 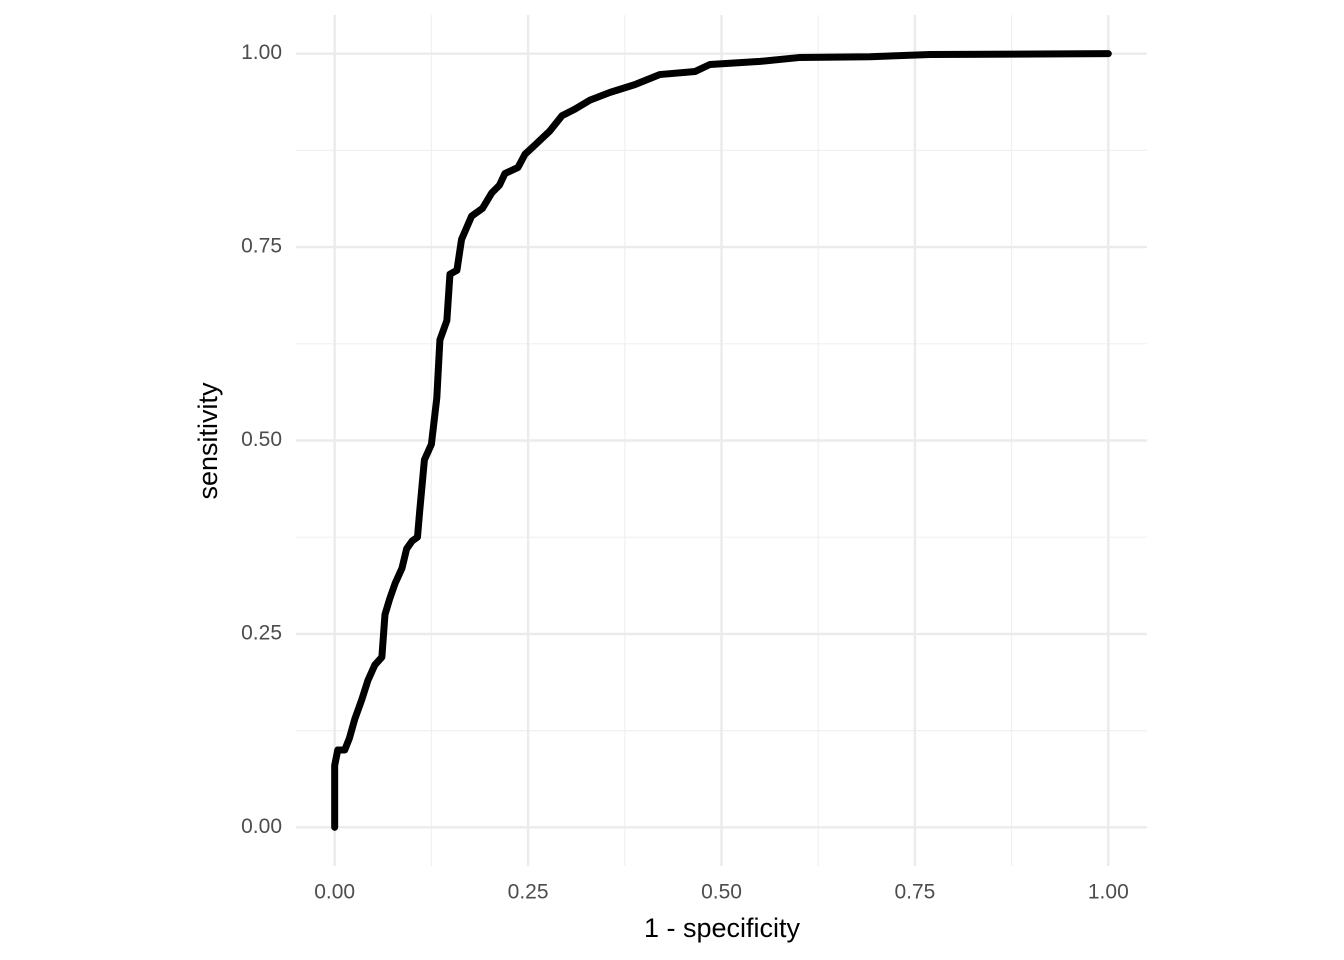 What do you see at coordinates (1108, 892) in the screenshot?
I see `x-tick-label: 1.00` at bounding box center [1108, 892].